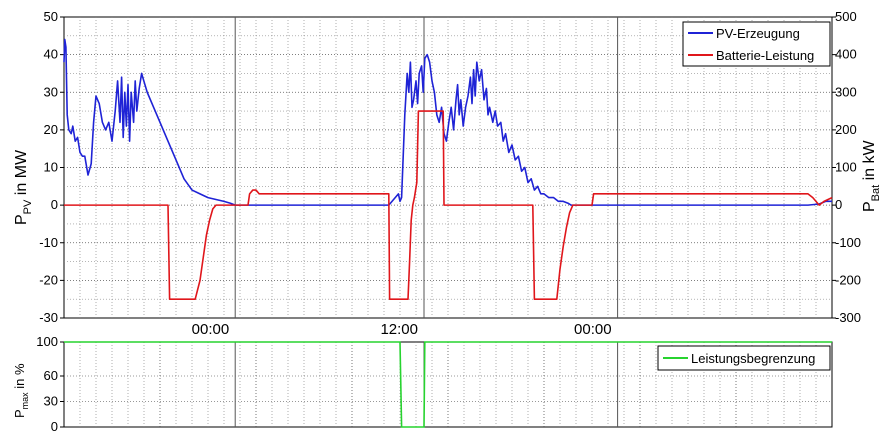 The height and width of the screenshot is (432, 885). Describe the element at coordinates (846, 91) in the screenshot. I see `y-tick-label-right: 300` at that location.